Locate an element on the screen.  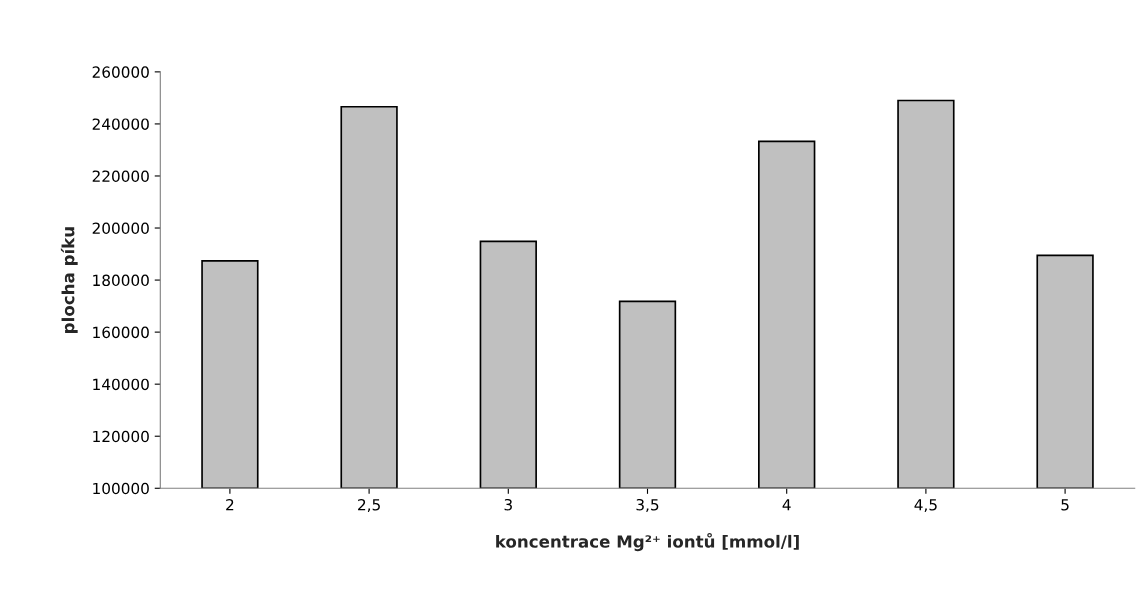
x-tick-label: 3,5 is located at coordinates (647, 505).